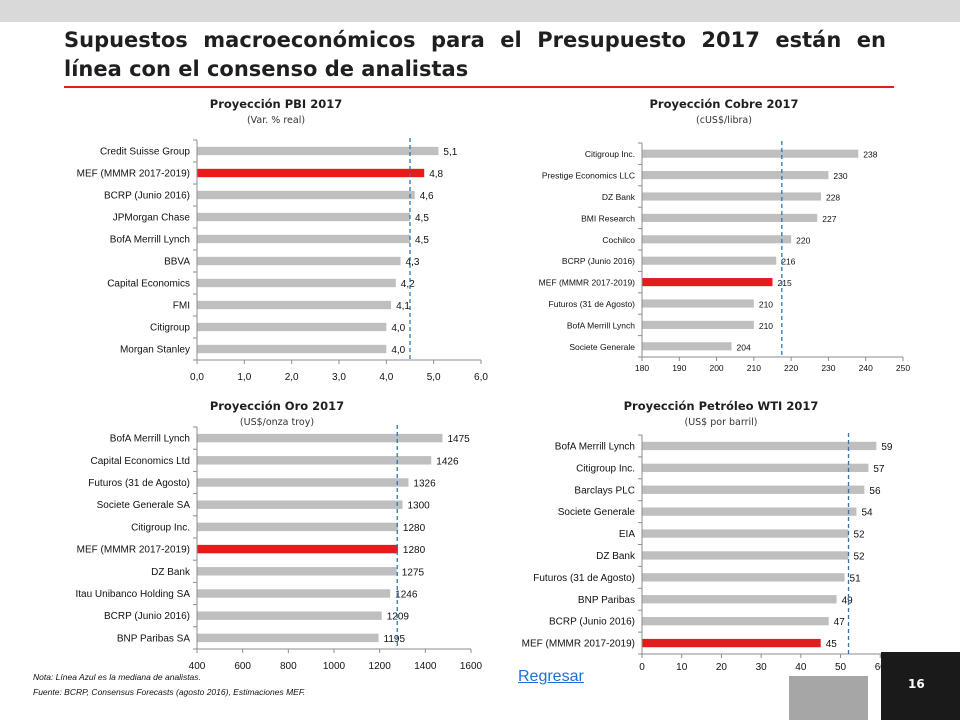 This screenshot has height=720, width=960. What do you see at coordinates (887, 447) in the screenshot?
I see `value-label: 59` at bounding box center [887, 447].